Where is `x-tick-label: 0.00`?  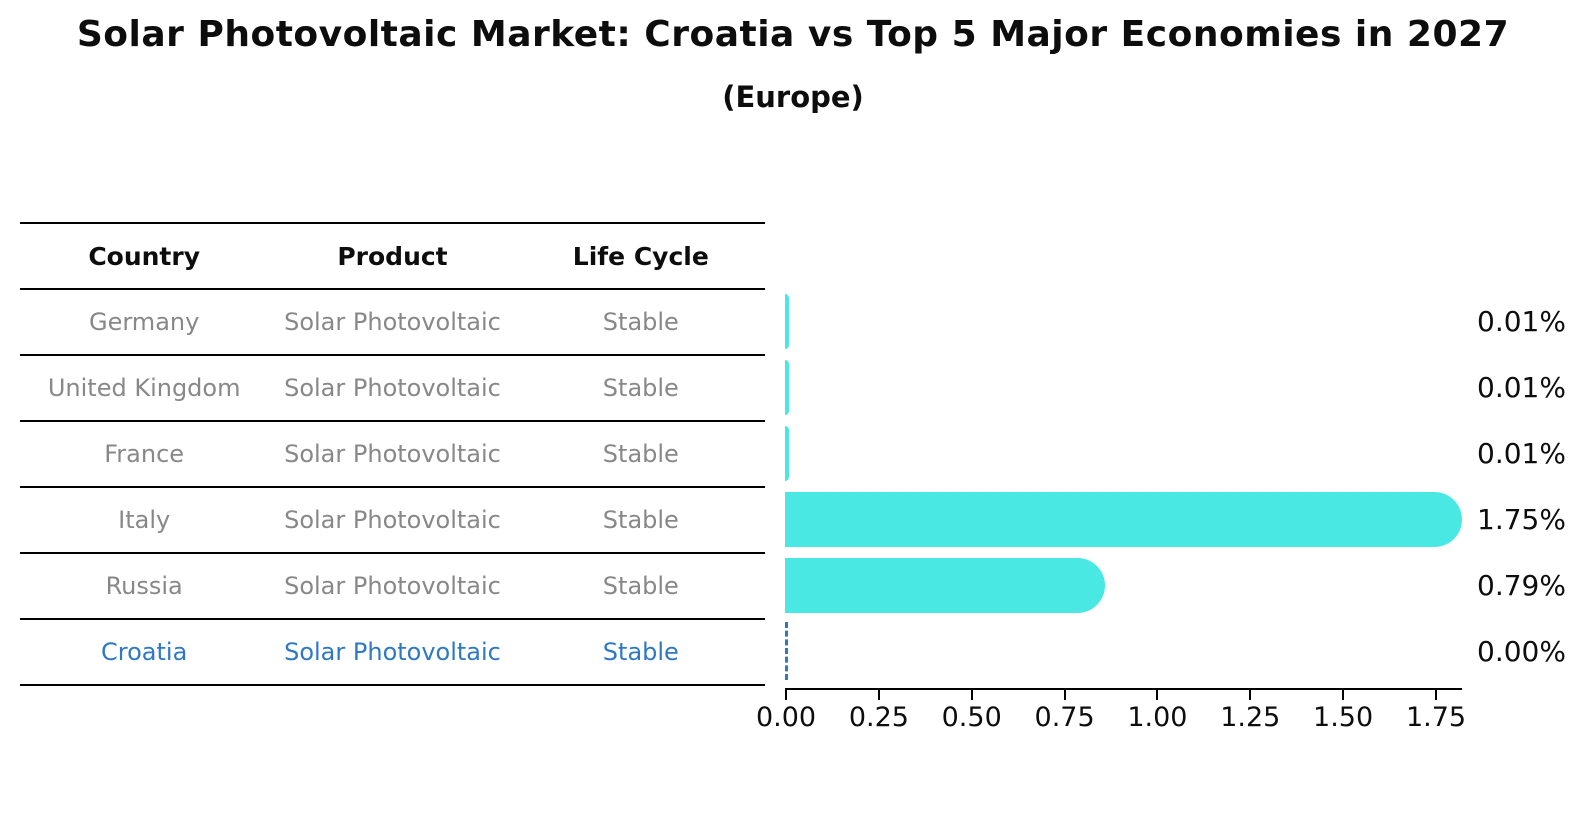 x-tick-label: 0.00 is located at coordinates (786, 717).